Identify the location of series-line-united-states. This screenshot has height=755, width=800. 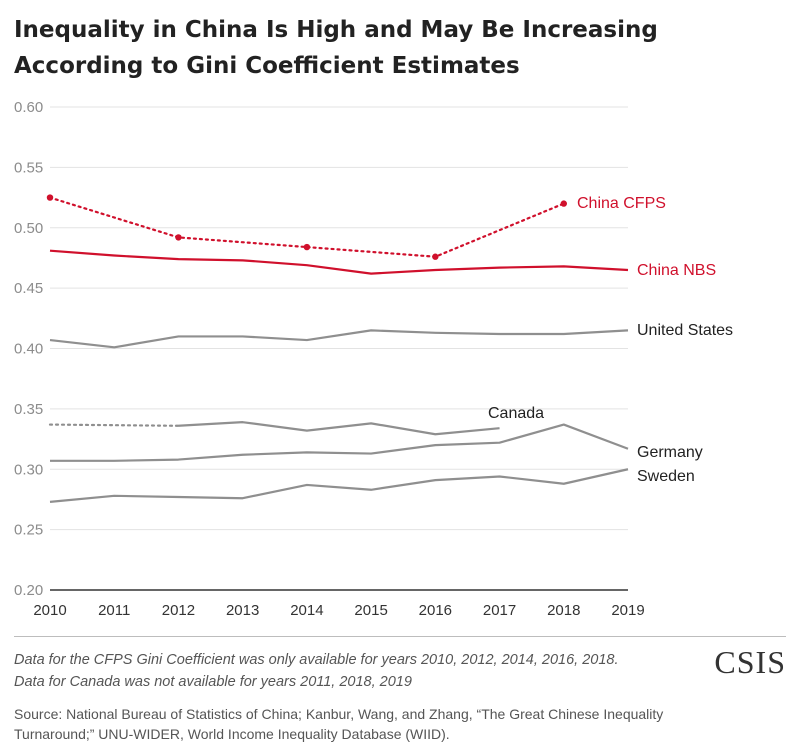
(339, 339).